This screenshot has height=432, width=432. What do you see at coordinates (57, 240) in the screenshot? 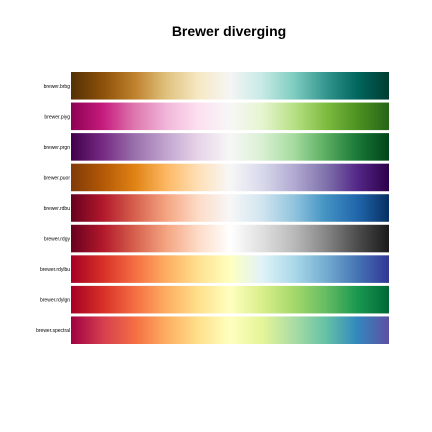
I see `colormap-label-brewer-rdgy: brewer.rdgy` at bounding box center [57, 240].